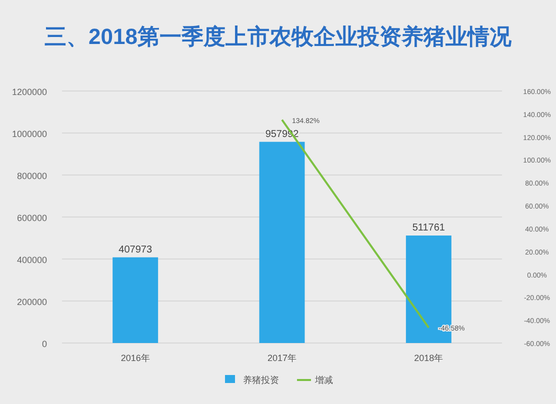  Describe the element at coordinates (323, 380) in the screenshot. I see `legend-label: 增减` at that location.